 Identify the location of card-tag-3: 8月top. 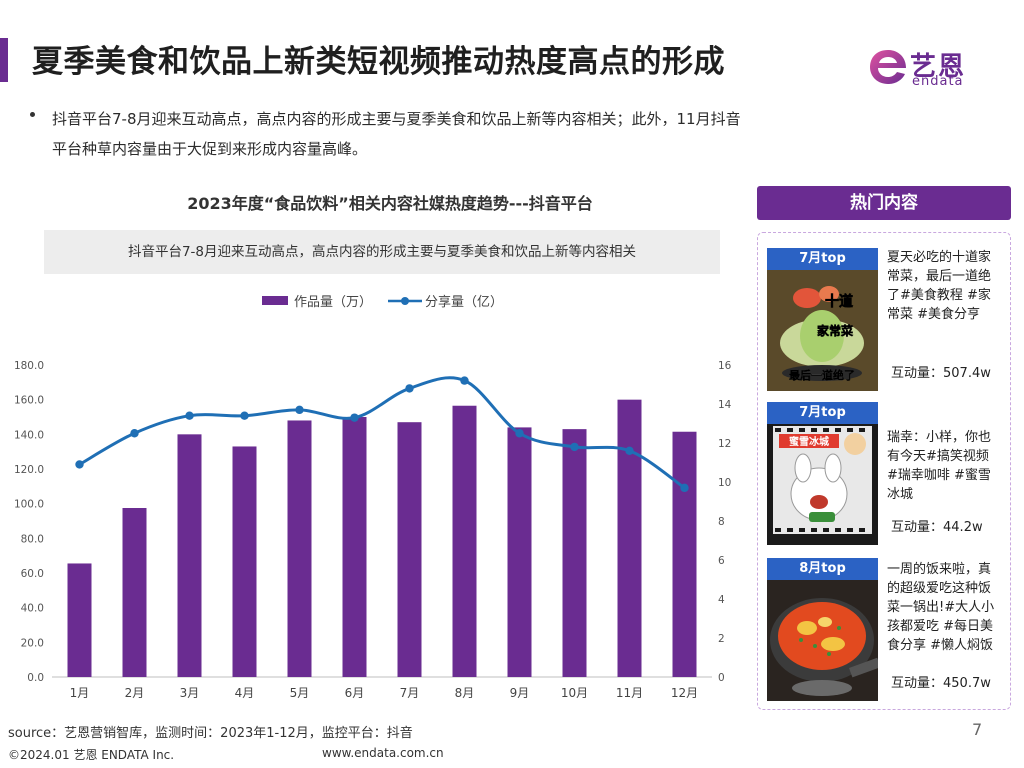
(822, 569).